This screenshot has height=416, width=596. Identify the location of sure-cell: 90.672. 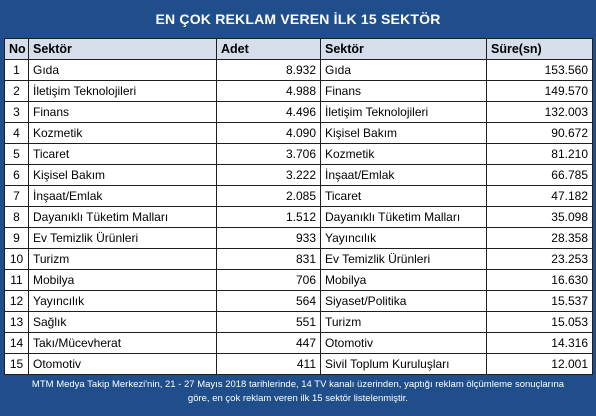
(539, 133).